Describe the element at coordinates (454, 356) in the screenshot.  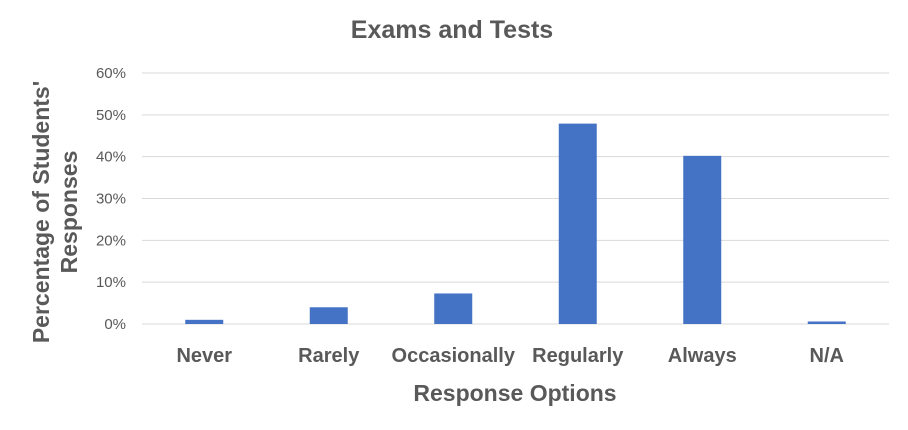
I see `x-category-label: Occasionally` at that location.